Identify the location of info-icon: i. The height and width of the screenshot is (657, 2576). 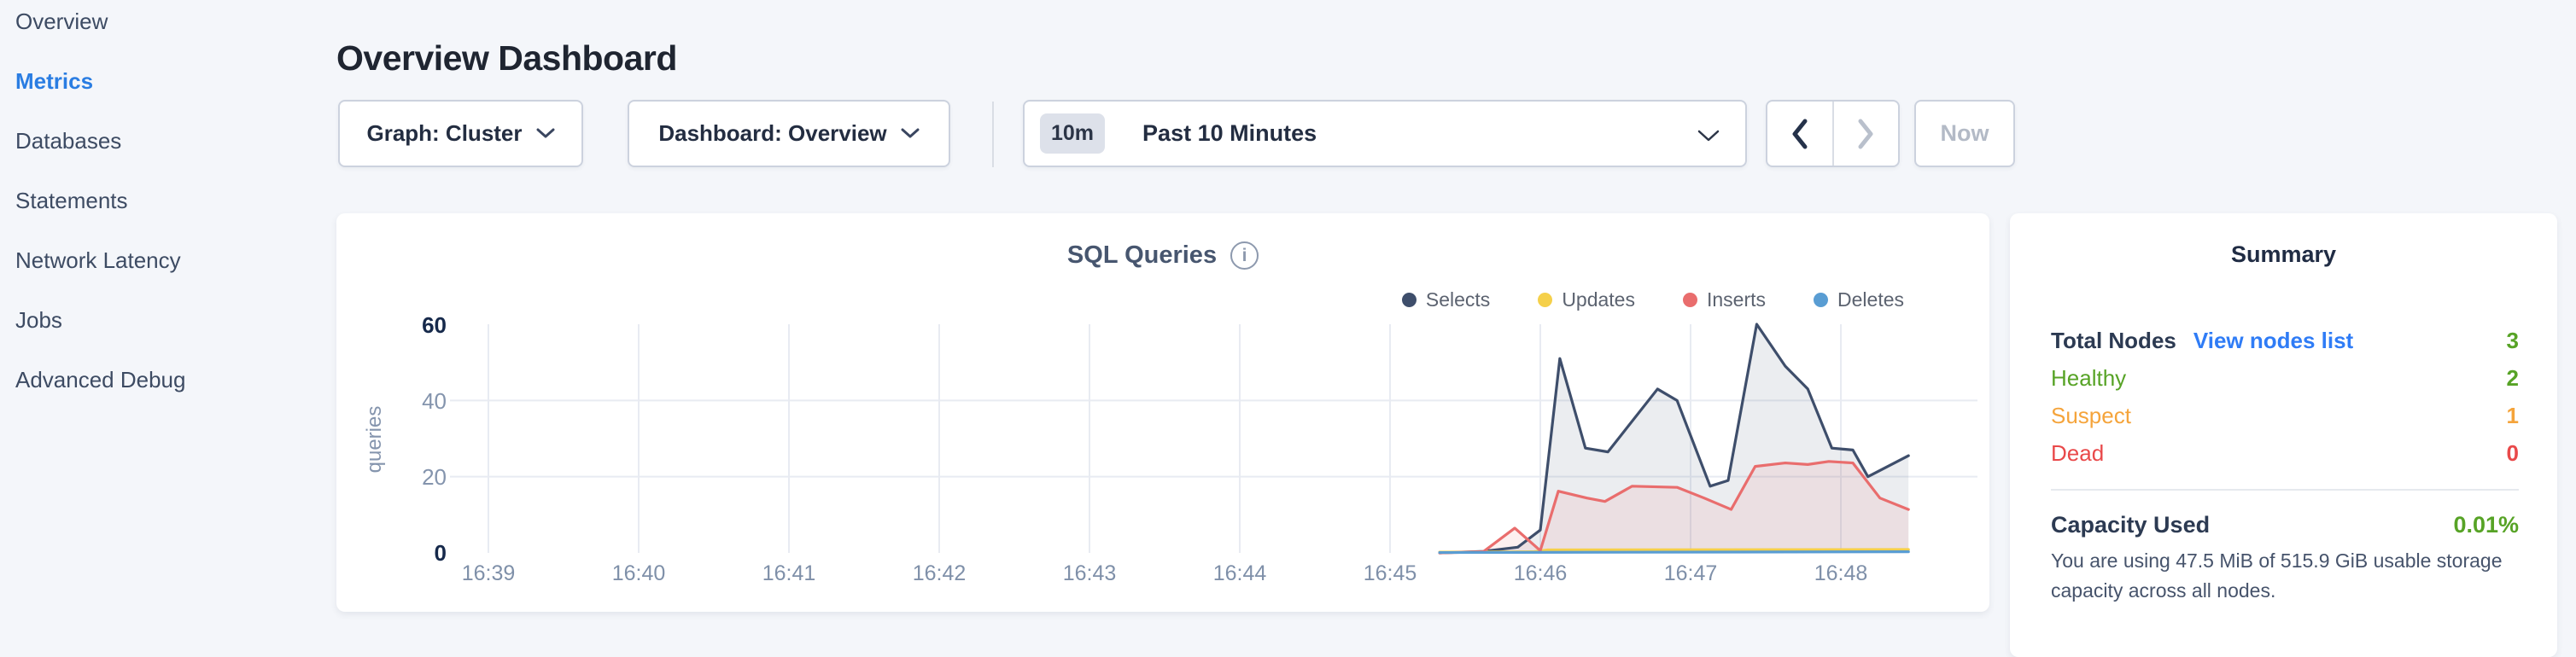
(1244, 255).